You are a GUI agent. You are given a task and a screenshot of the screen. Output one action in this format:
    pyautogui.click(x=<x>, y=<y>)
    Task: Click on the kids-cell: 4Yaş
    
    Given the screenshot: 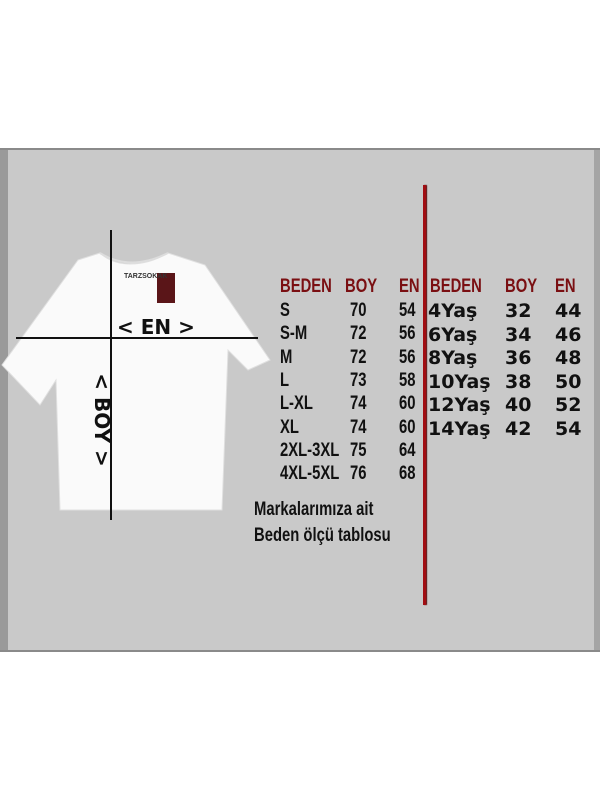 What is the action you would take?
    pyautogui.click(x=453, y=311)
    